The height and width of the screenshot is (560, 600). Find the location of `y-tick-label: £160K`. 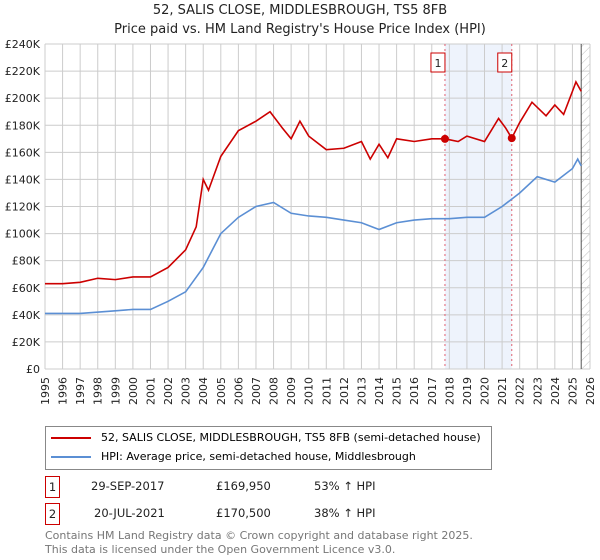

y-tick-label: £160K is located at coordinates (23, 152).